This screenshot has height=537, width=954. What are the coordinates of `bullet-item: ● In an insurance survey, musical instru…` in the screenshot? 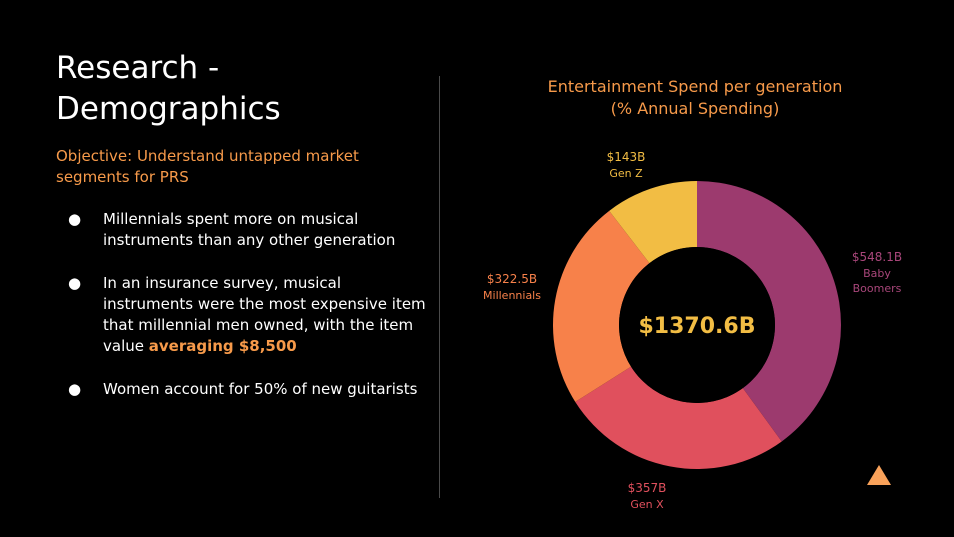 It's located at (241, 315).